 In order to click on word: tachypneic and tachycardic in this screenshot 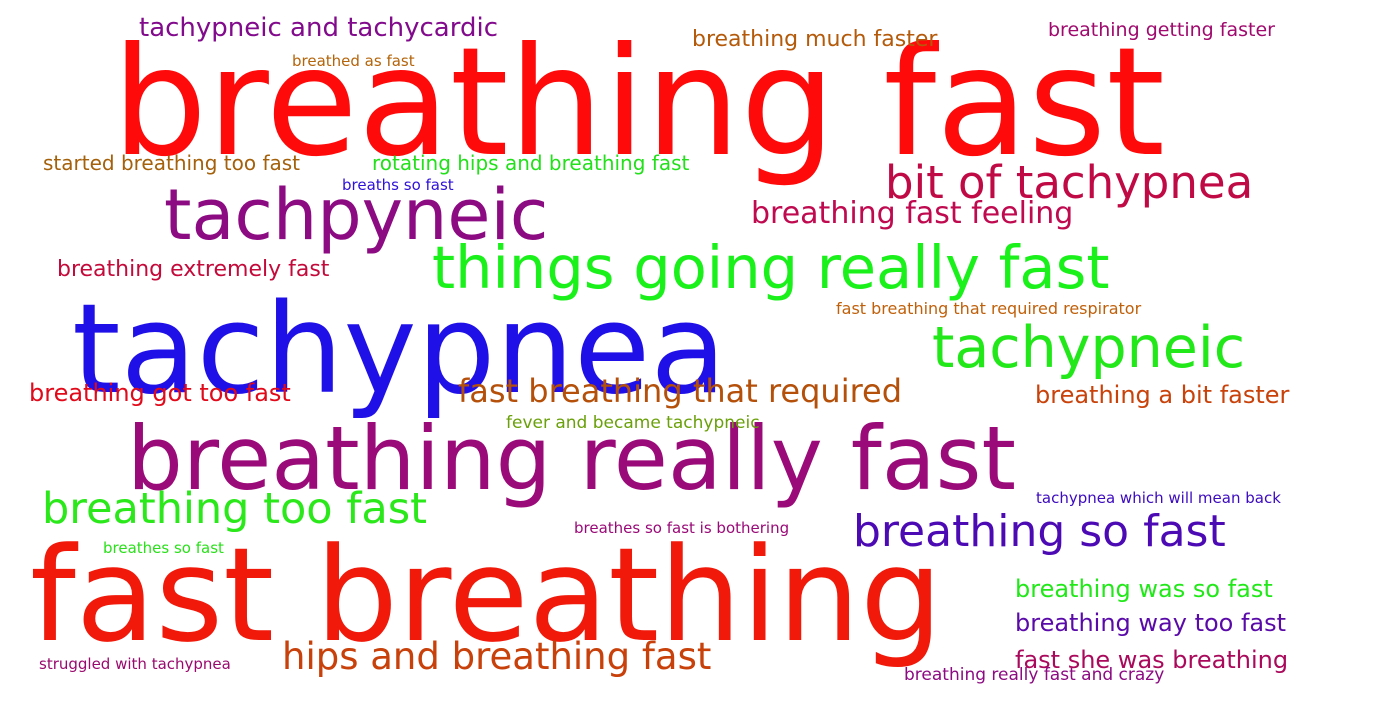, I will do `click(318, 28)`.